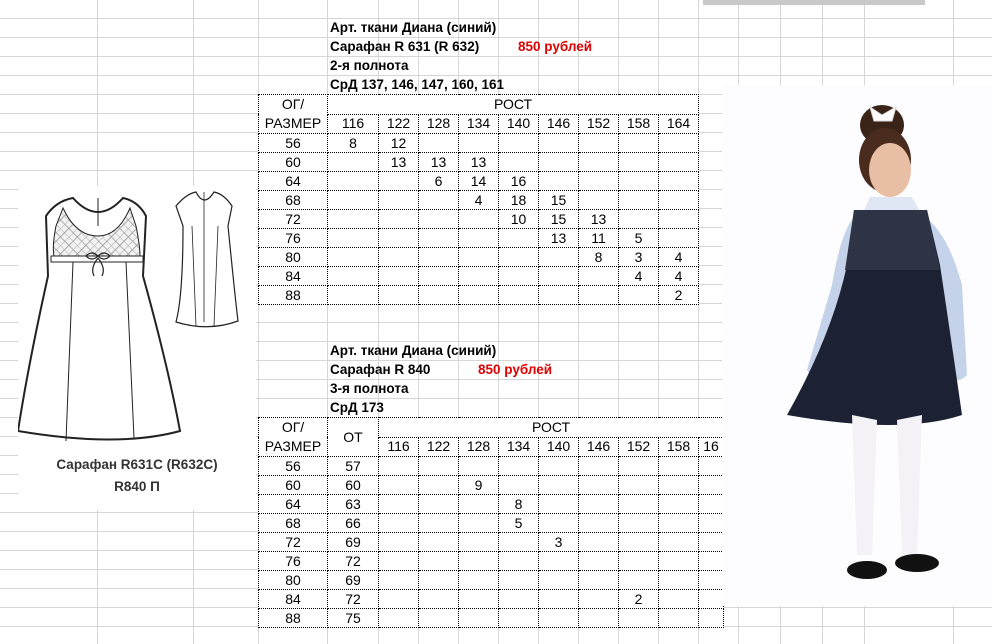  What do you see at coordinates (478, 446) in the screenshot?
I see `height-header-cell: 128` at bounding box center [478, 446].